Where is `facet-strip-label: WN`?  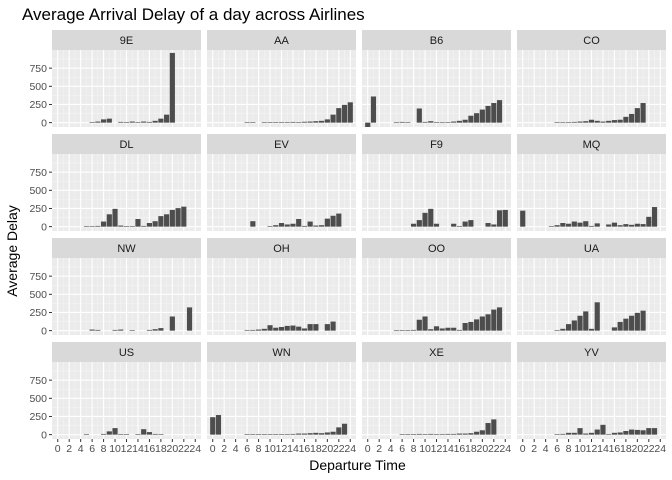 facet-strip-label: WN is located at coordinates (281, 353).